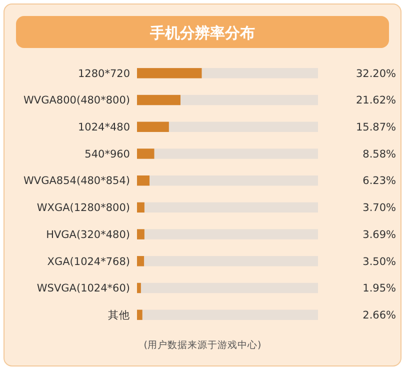 The height and width of the screenshot is (370, 405). Describe the element at coordinates (107, 154) in the screenshot. I see `y-tick-label: 540*960` at that location.